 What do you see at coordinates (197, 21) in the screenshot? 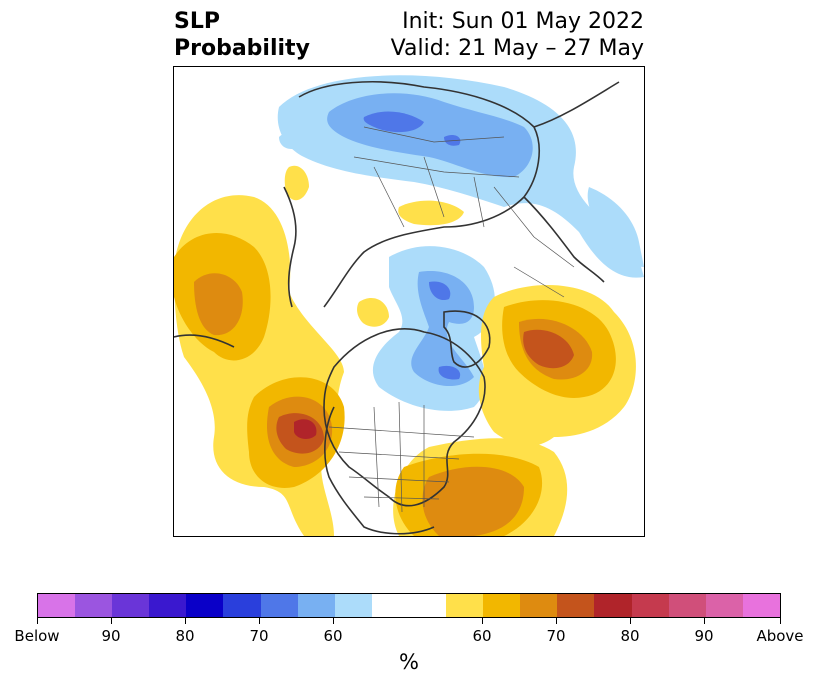
I see `title-variable: SLP` at bounding box center [197, 21].